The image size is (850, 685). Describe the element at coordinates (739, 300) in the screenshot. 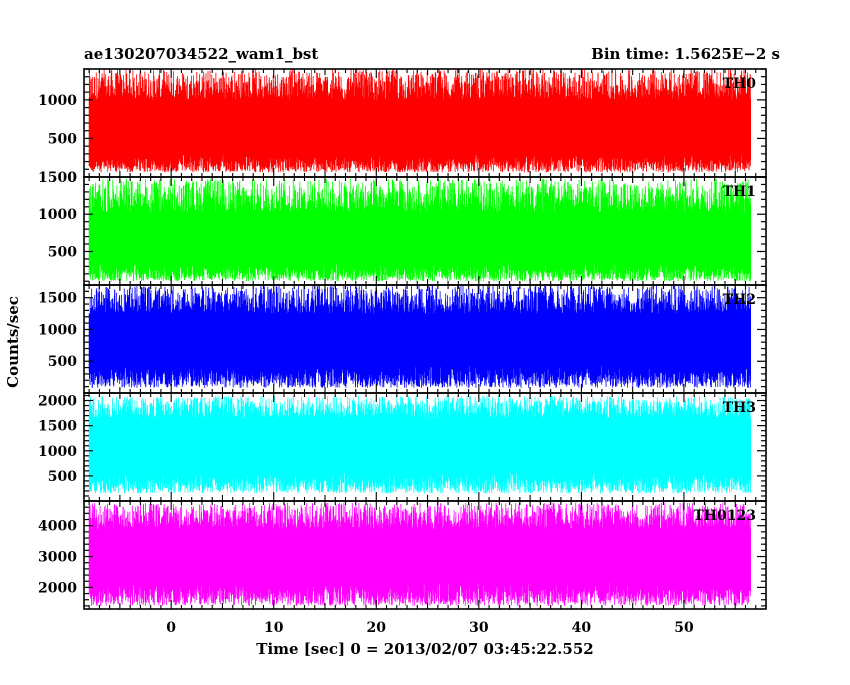

I see `panel-label-th2: TH2` at that location.